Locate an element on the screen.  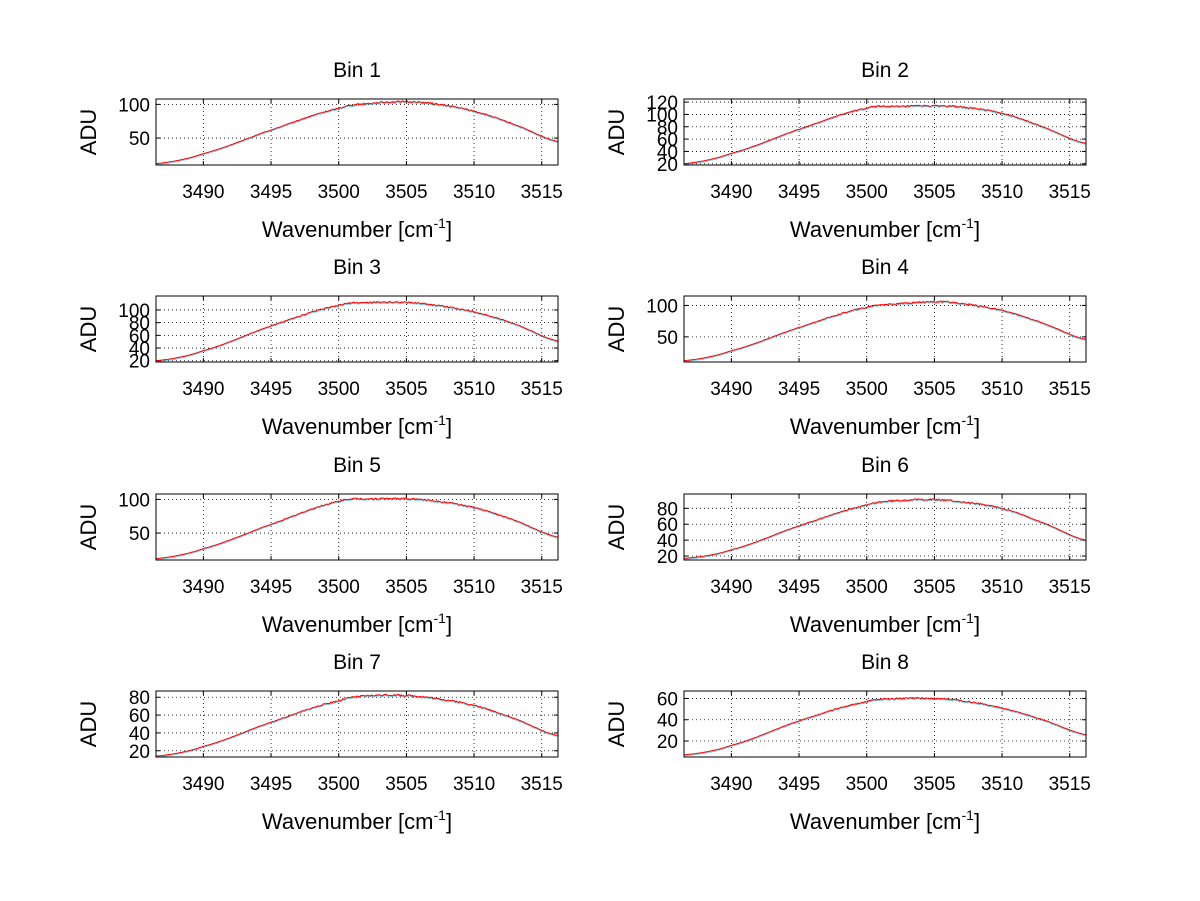
subplot-title: Bin 1 is located at coordinates (357, 70).